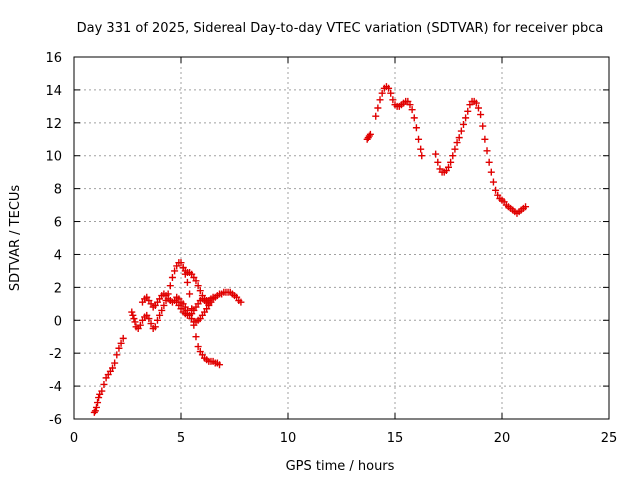 This screenshot has width=640, height=480. Describe the element at coordinates (55, 387) in the screenshot. I see `y-tick-label: -4` at that location.